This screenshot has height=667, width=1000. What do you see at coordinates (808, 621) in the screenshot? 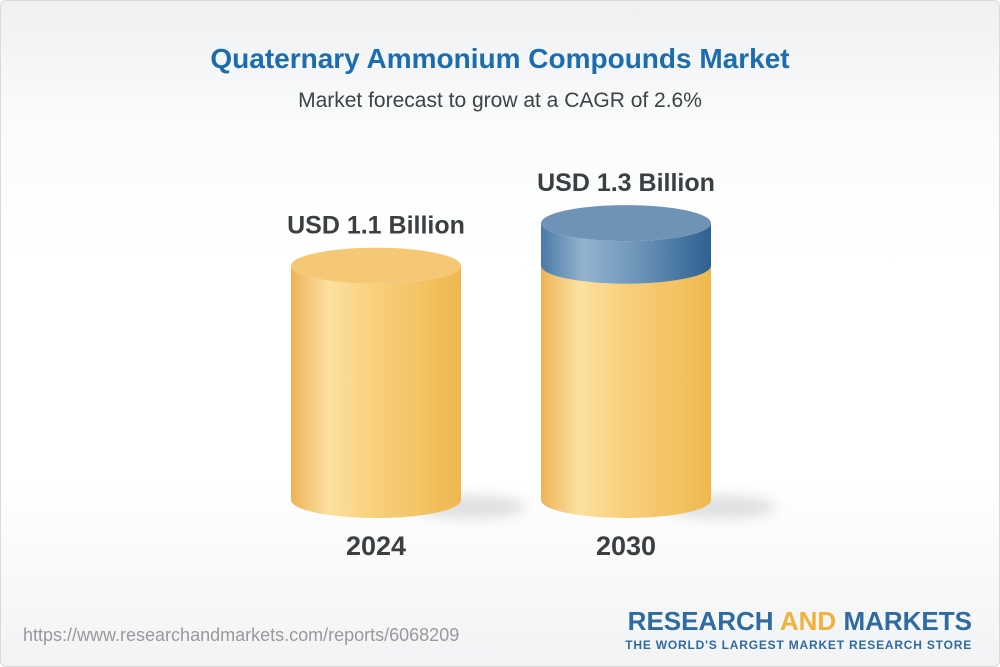
I see `logo-word-and: AND` at bounding box center [808, 621].